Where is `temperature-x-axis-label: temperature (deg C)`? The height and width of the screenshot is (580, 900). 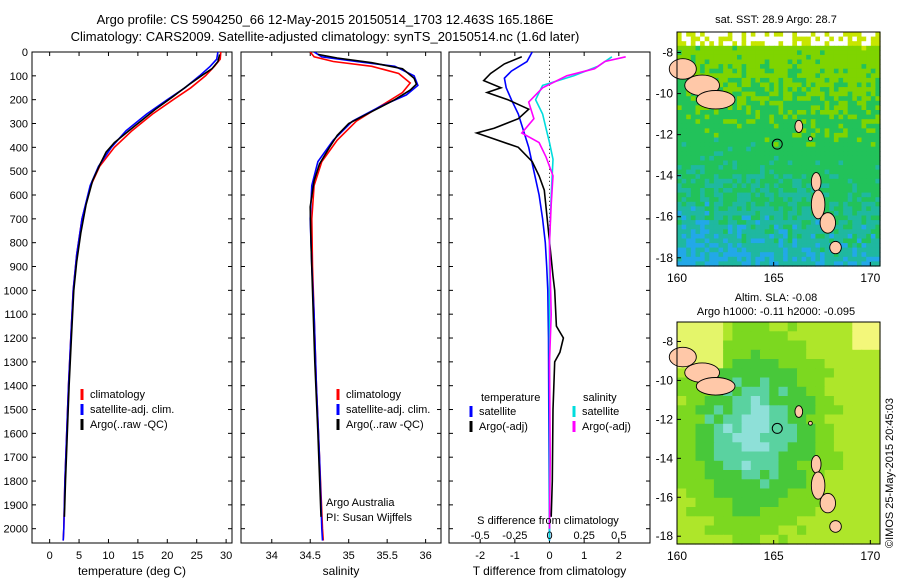
temperature-x-axis-label: temperature (deg C) is located at coordinates (132, 571).